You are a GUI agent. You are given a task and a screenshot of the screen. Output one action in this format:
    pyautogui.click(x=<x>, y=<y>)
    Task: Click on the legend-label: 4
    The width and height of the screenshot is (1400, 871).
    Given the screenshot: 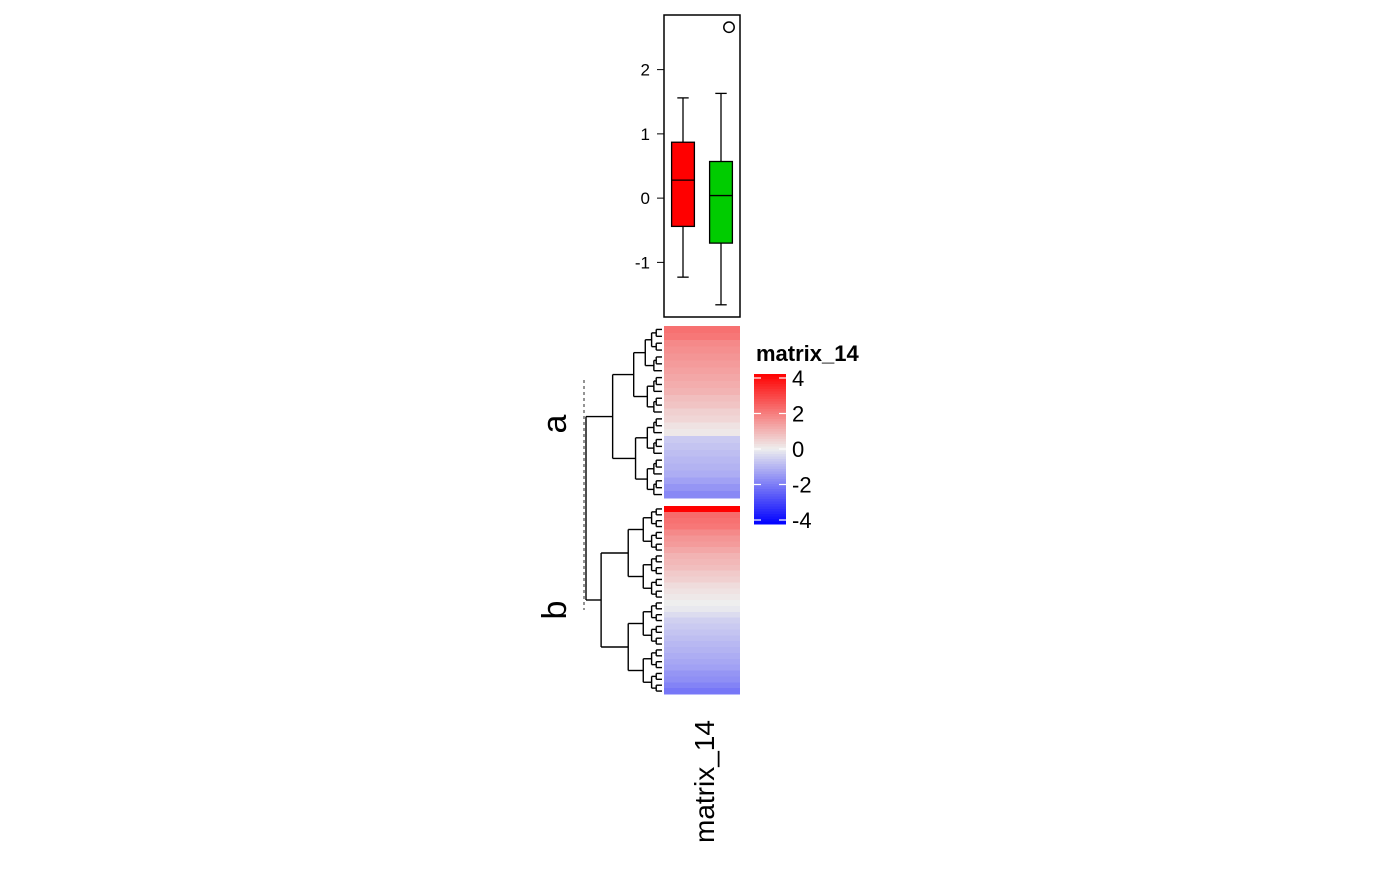 What is the action you would take?
    pyautogui.click(x=798, y=378)
    